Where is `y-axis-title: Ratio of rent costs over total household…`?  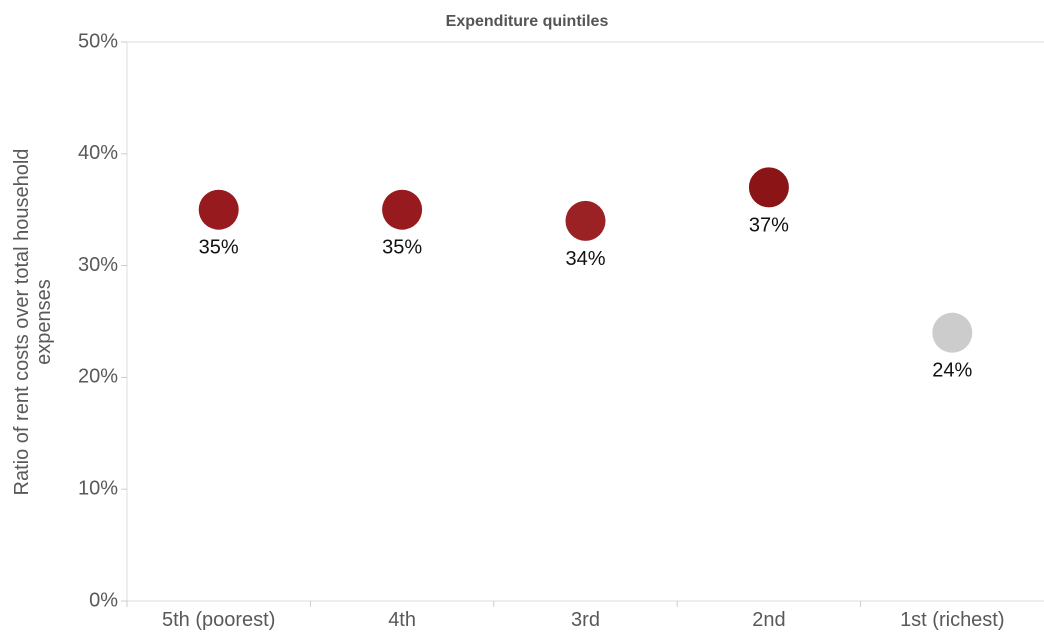 y-axis-title: Ratio of rent costs over total household… is located at coordinates (33, 322).